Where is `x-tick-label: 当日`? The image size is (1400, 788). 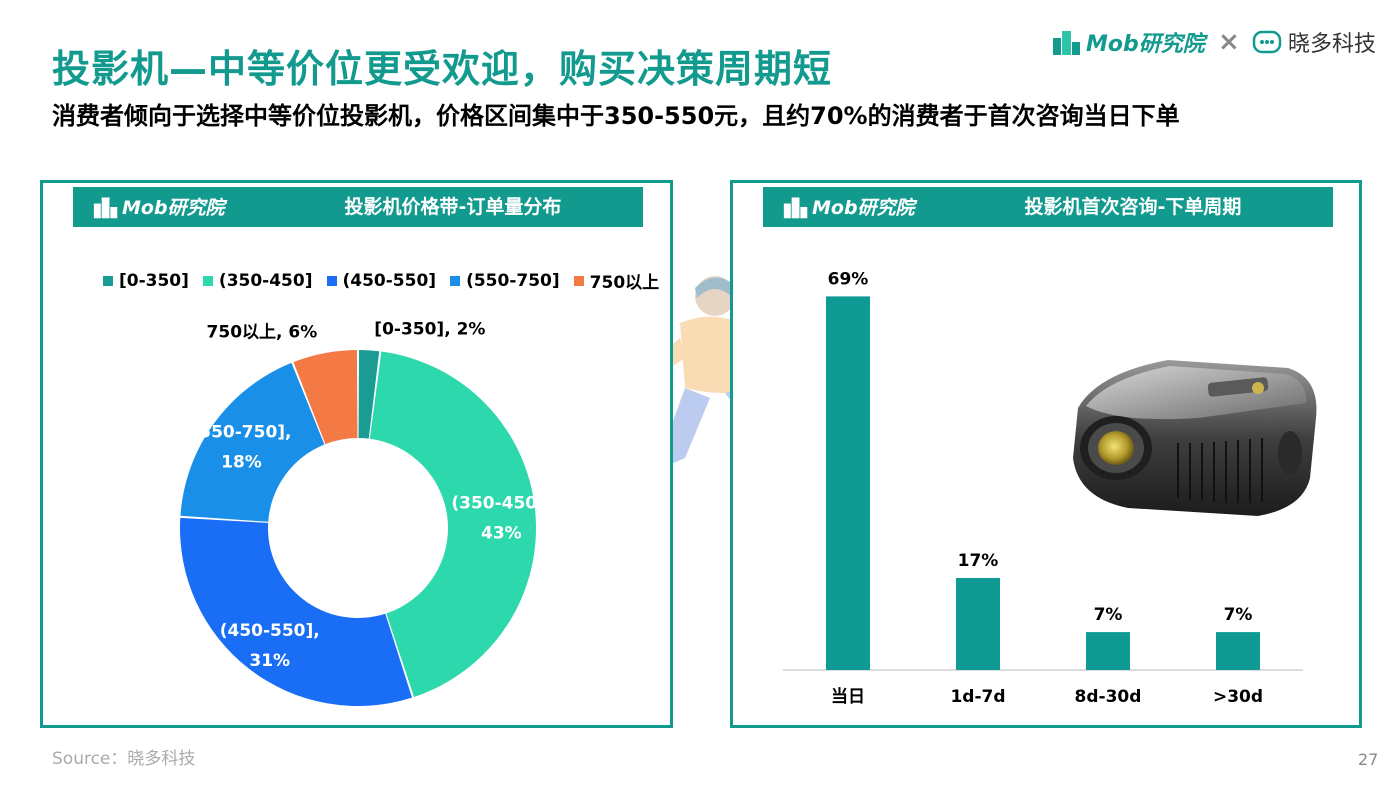 x-tick-label: 当日 is located at coordinates (848, 696).